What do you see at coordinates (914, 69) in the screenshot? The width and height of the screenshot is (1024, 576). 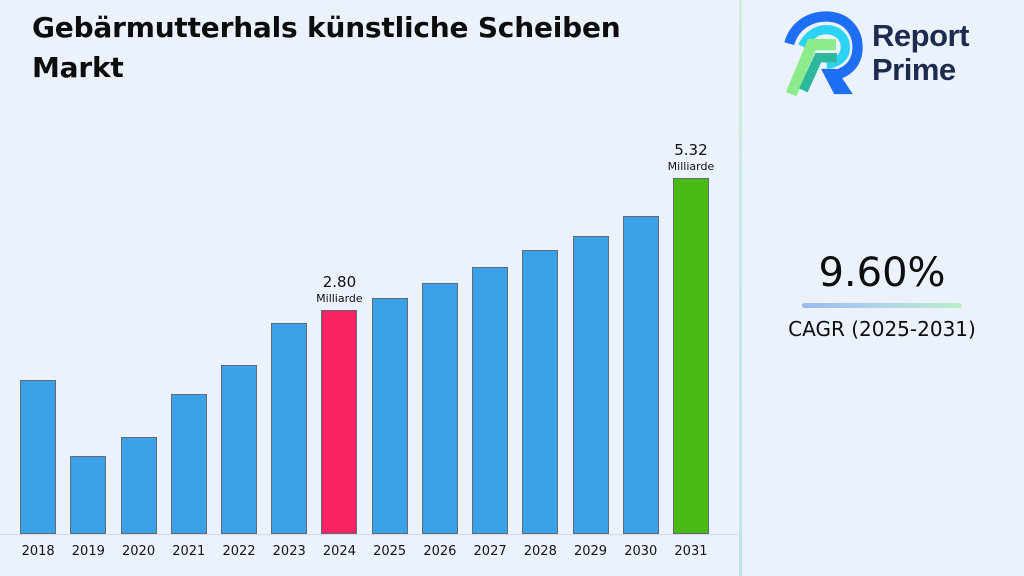 I see `wordmark-line2: Prime` at bounding box center [914, 69].